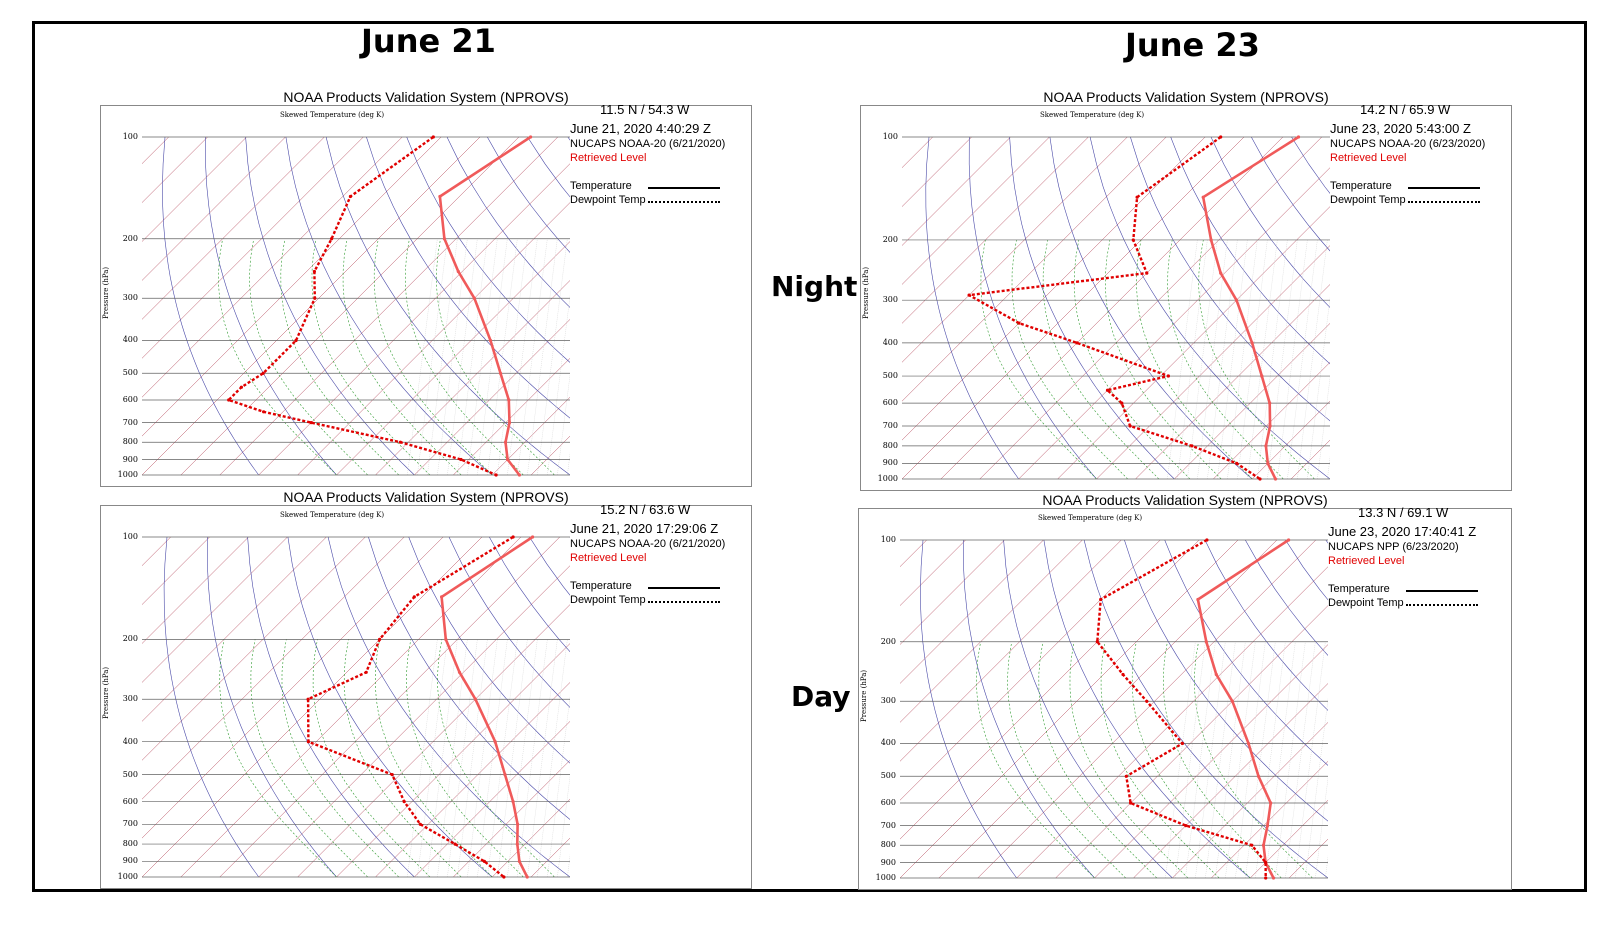  Describe the element at coordinates (1442, 591) in the screenshot. I see `legend-temperature-swatch` at that location.